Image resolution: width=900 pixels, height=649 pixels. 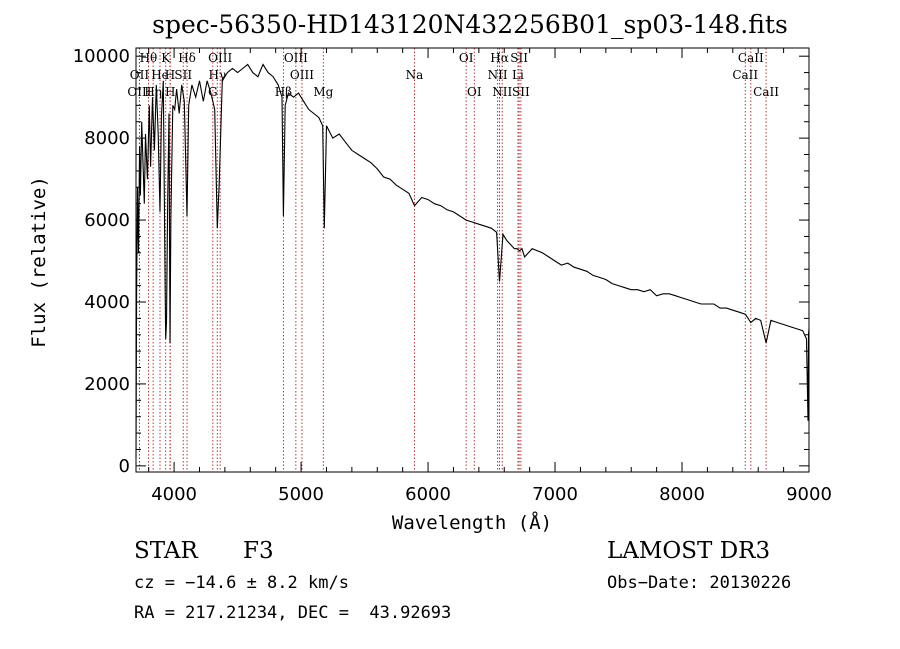 I want to click on x-tick-label-0: 4000, so click(x=174, y=494).